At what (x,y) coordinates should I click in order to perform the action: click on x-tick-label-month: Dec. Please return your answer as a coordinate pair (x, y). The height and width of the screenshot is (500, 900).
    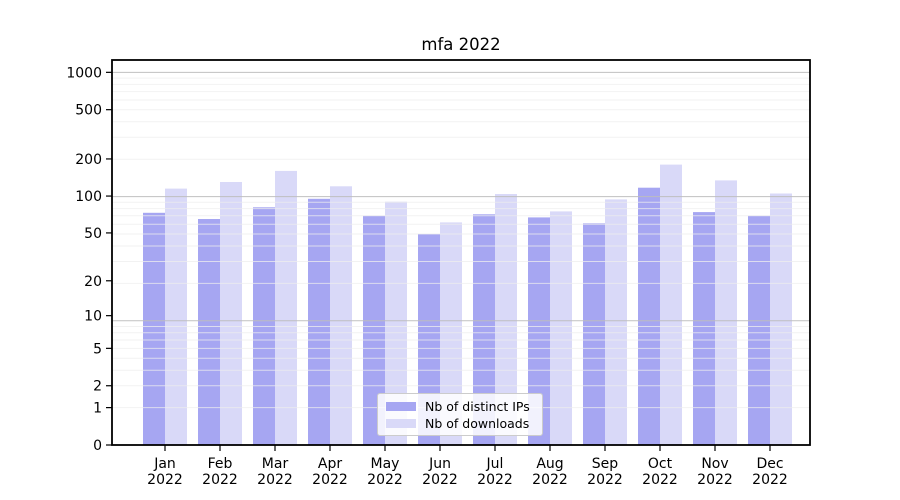
    Looking at the image, I should click on (769, 464).